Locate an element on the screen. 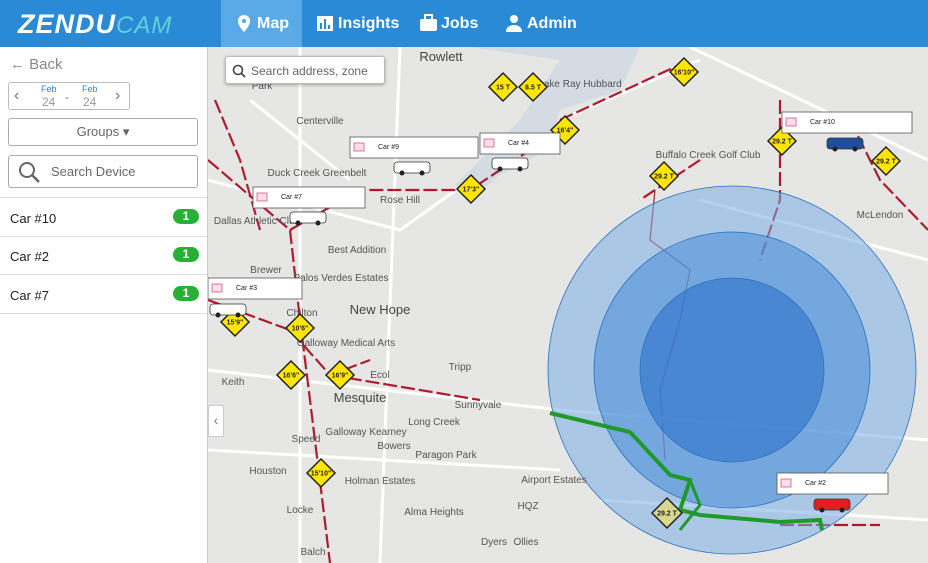  place-label: Best Addition is located at coordinates (357, 250).